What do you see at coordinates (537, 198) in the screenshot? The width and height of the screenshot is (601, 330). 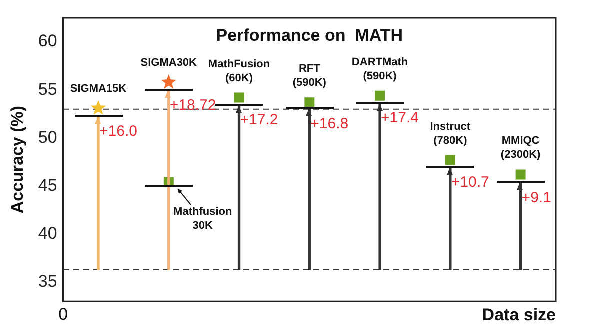 I see `data-label: +9.1` at bounding box center [537, 198].